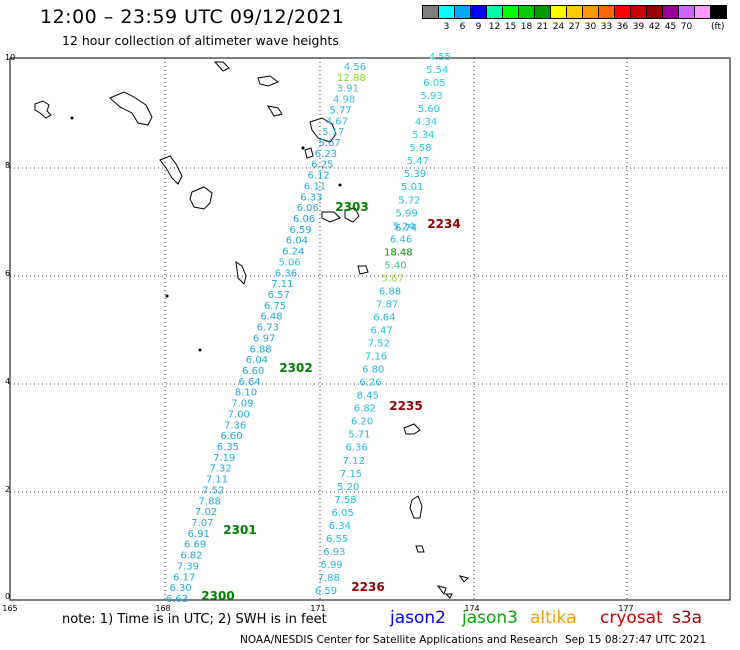 The image size is (740, 650). I want to click on right-track-value: 5.93, so click(432, 96).